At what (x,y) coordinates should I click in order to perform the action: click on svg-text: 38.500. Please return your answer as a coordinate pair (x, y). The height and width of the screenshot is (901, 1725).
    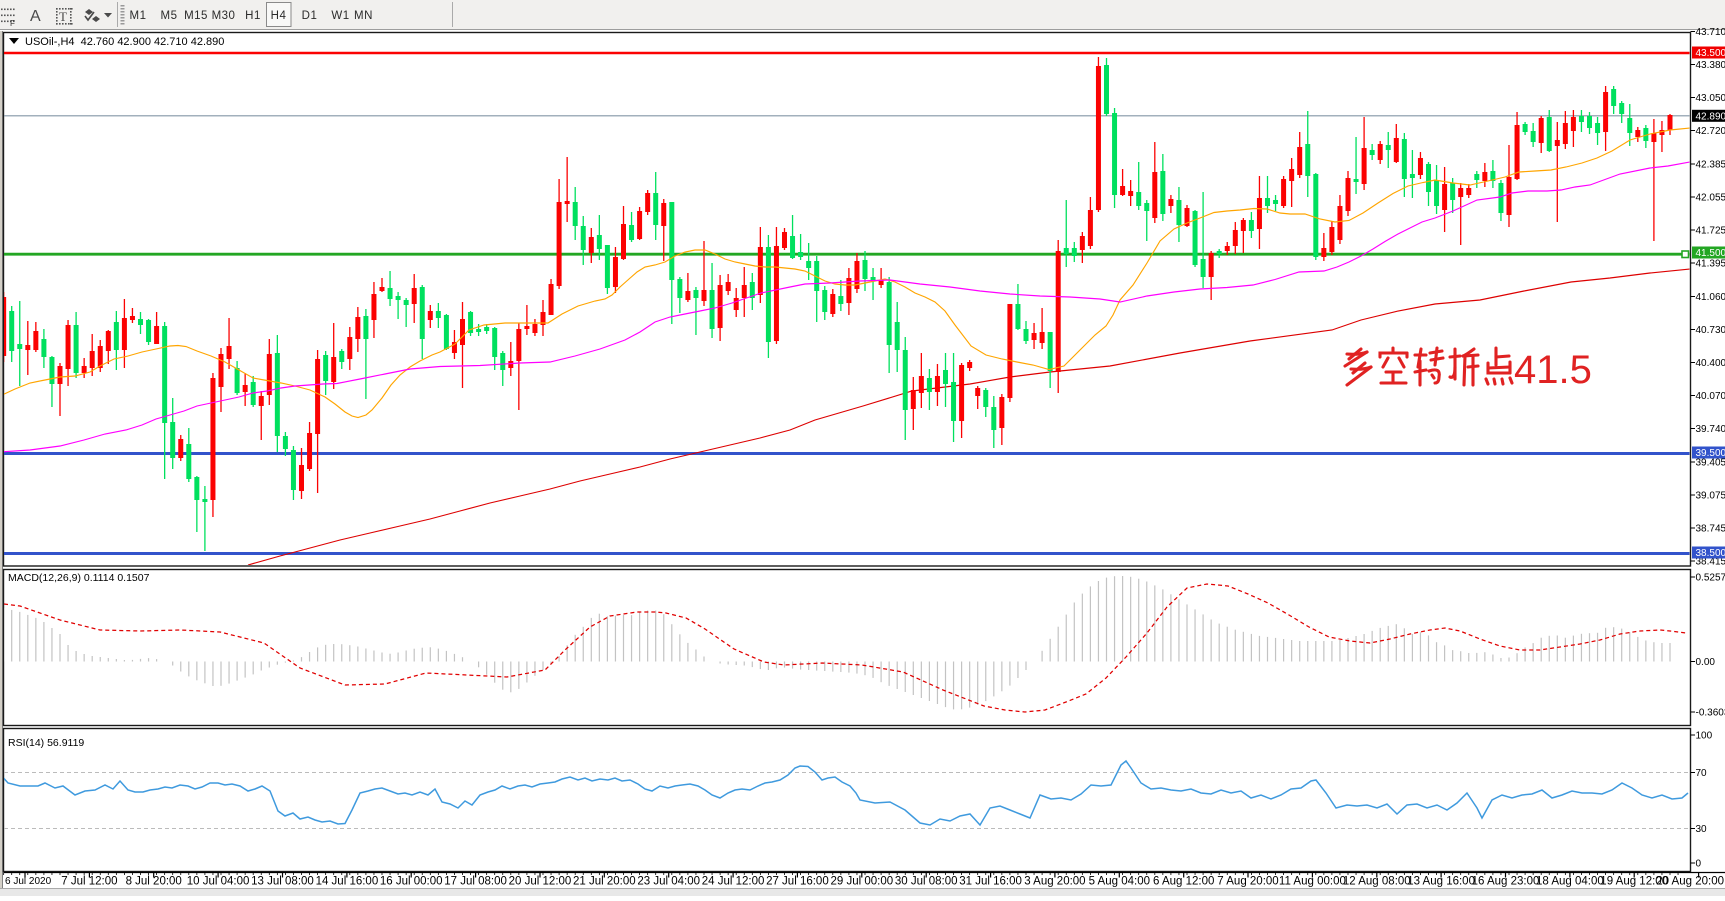
    Looking at the image, I should click on (1710, 553).